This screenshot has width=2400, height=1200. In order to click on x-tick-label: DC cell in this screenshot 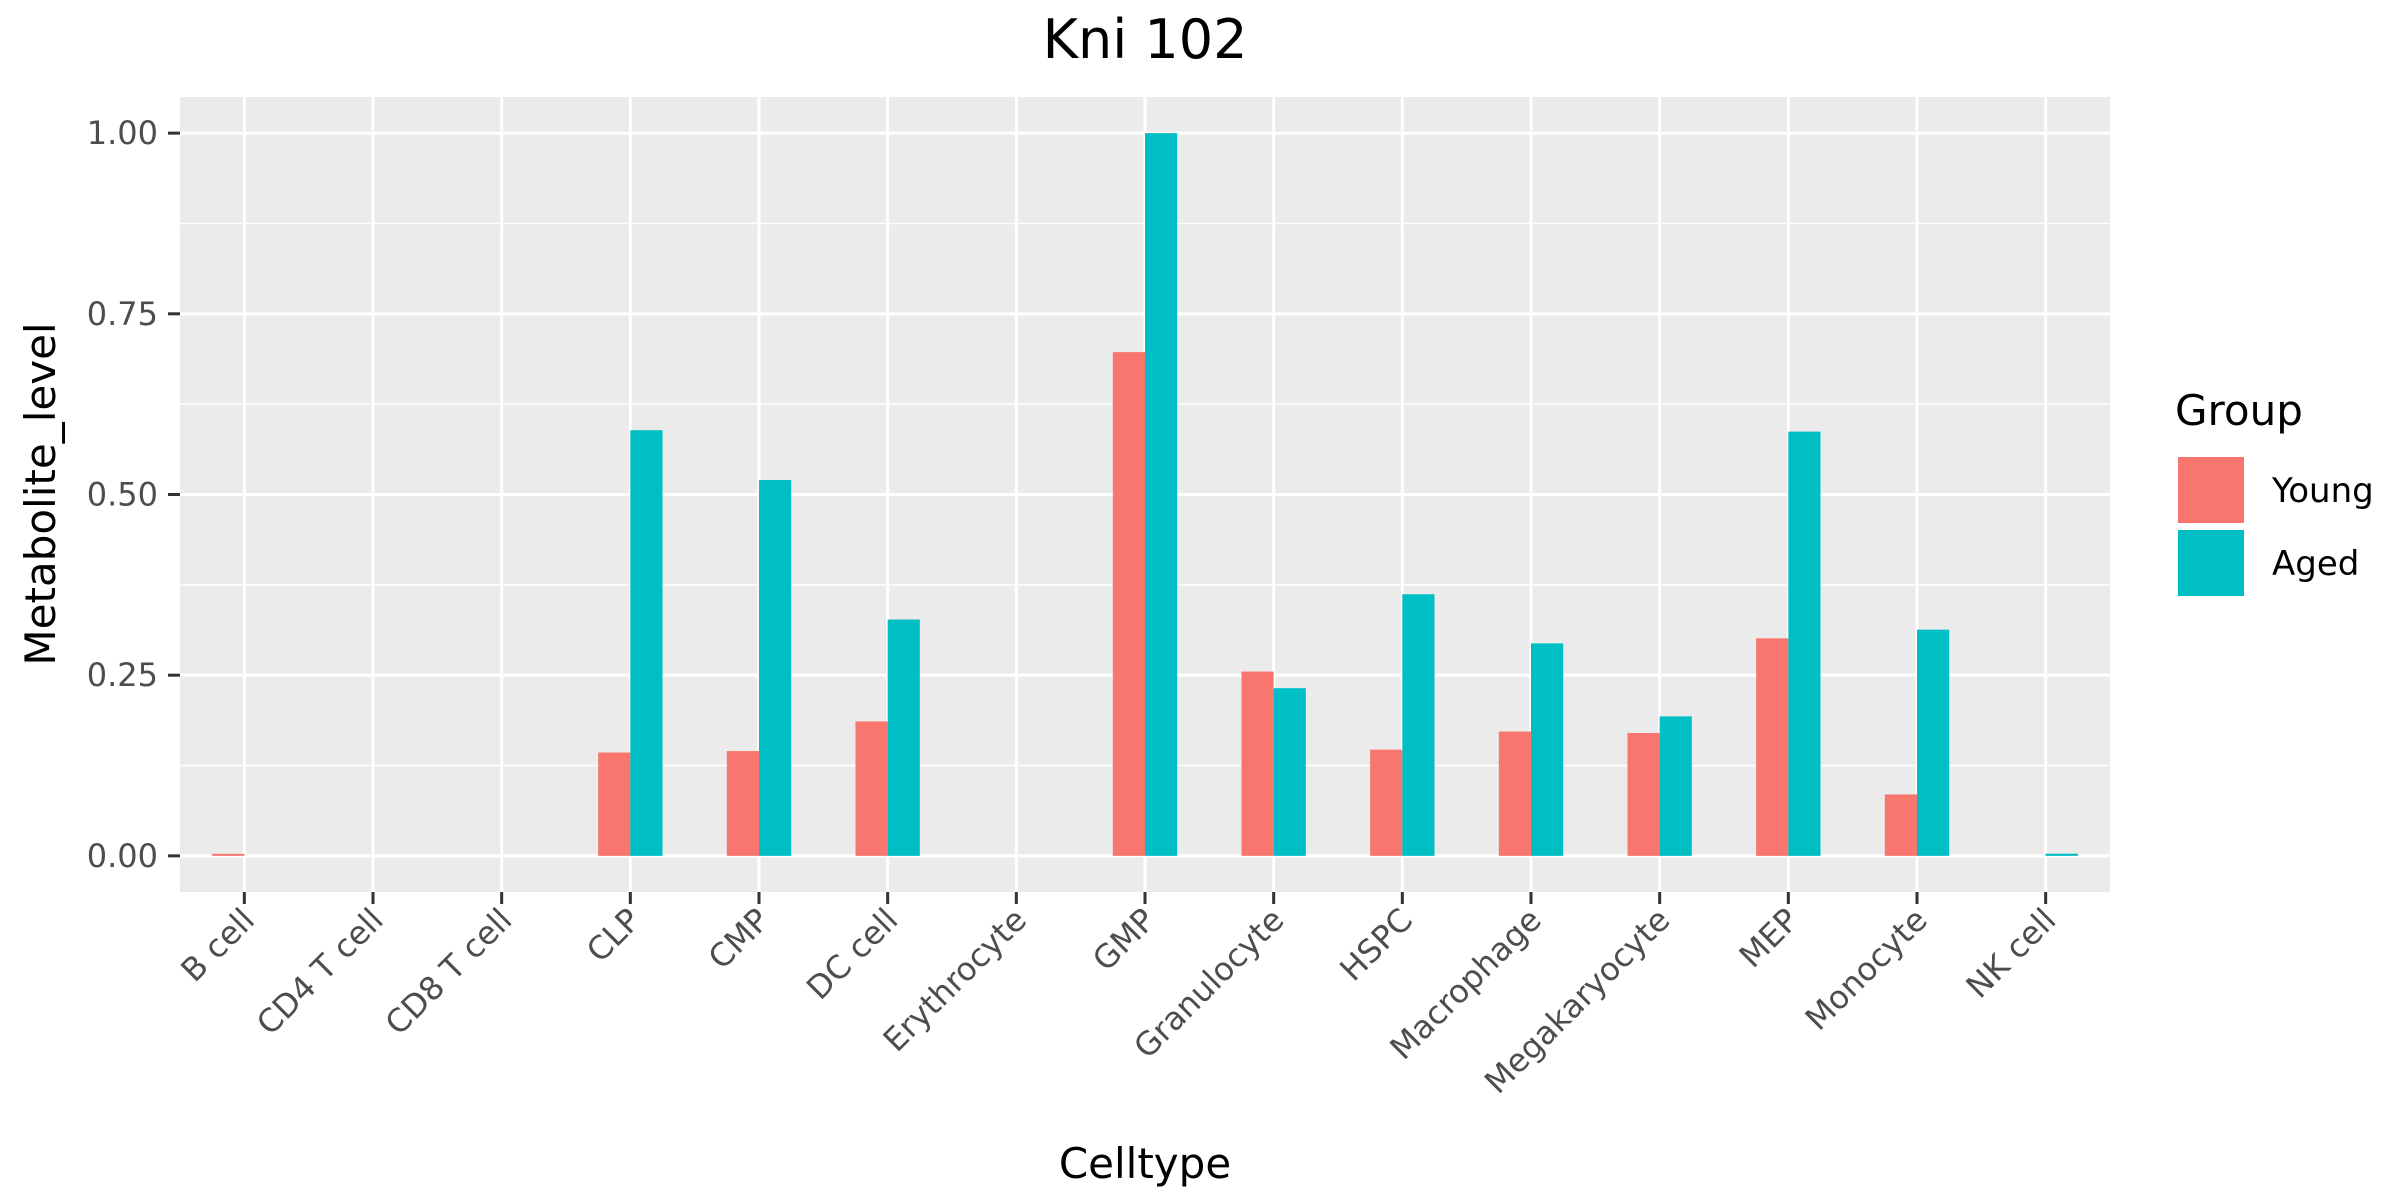, I will do `click(852, 954)`.